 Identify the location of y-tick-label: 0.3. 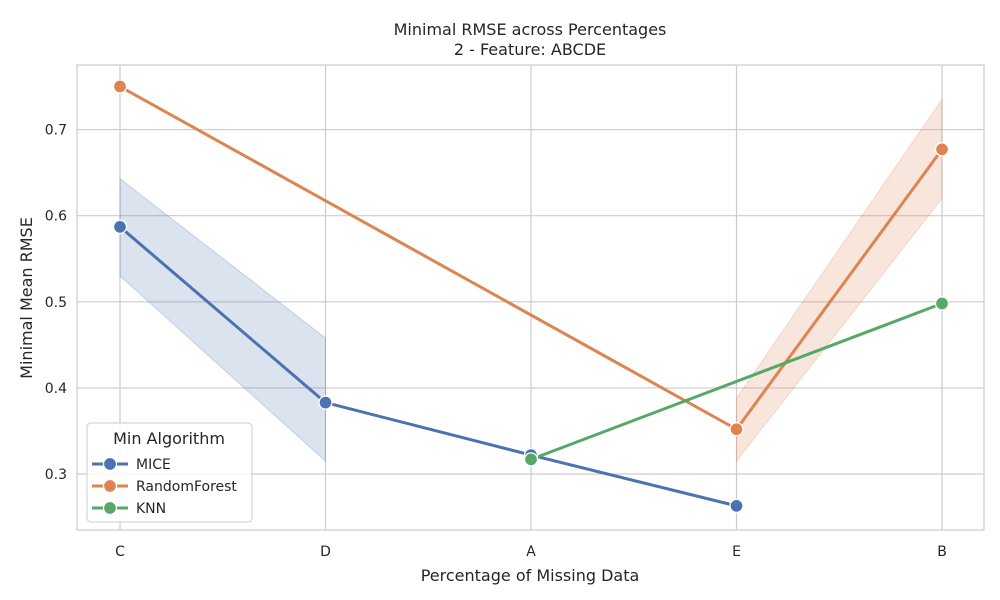
(56, 475).